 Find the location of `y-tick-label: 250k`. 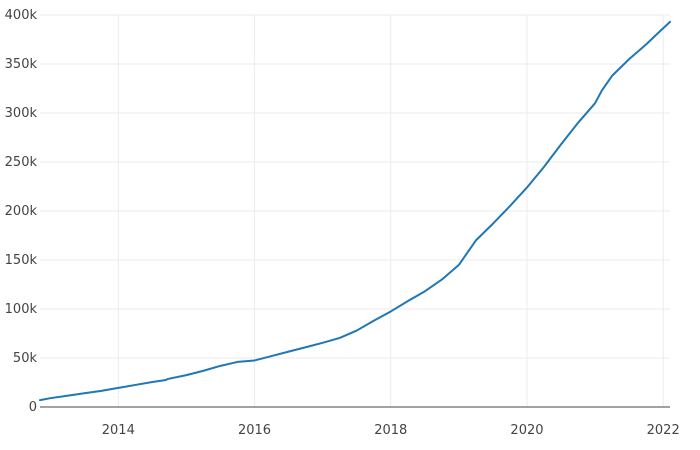

y-tick-label: 250k is located at coordinates (21, 162).